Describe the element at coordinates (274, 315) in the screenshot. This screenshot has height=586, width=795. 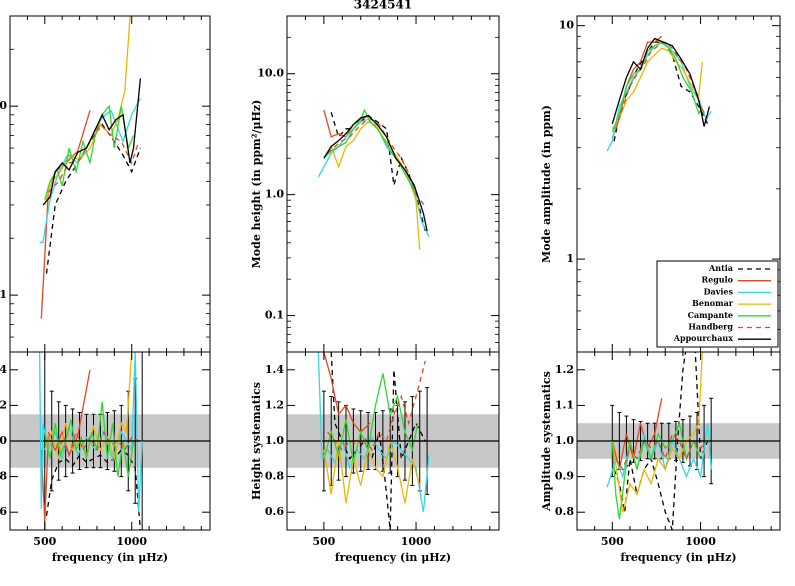
I see `y-tick-label: 0.1` at that location.